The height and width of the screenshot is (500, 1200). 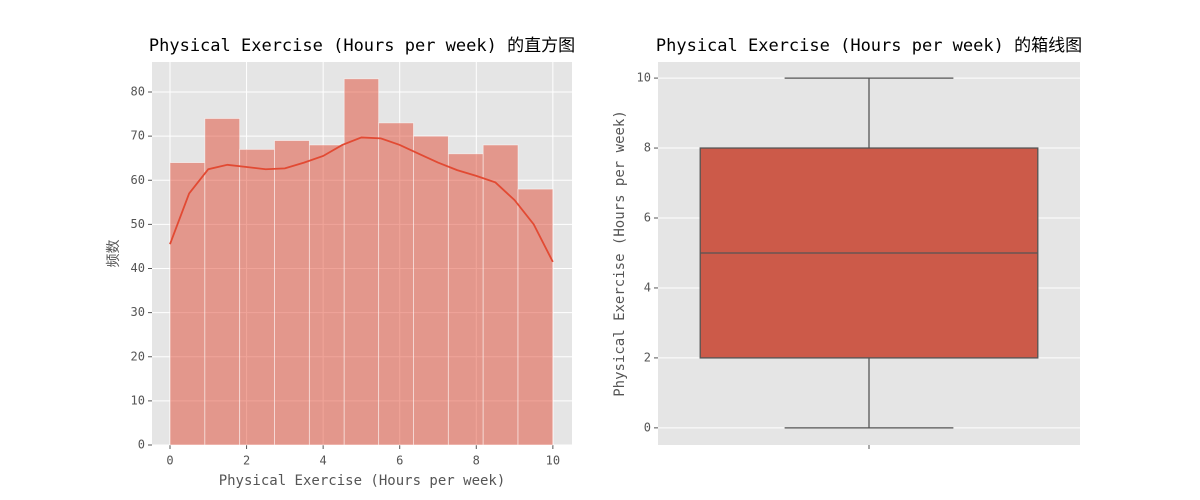 What do you see at coordinates (169, 461) in the screenshot?
I see `x-tick-label: 0` at bounding box center [169, 461].